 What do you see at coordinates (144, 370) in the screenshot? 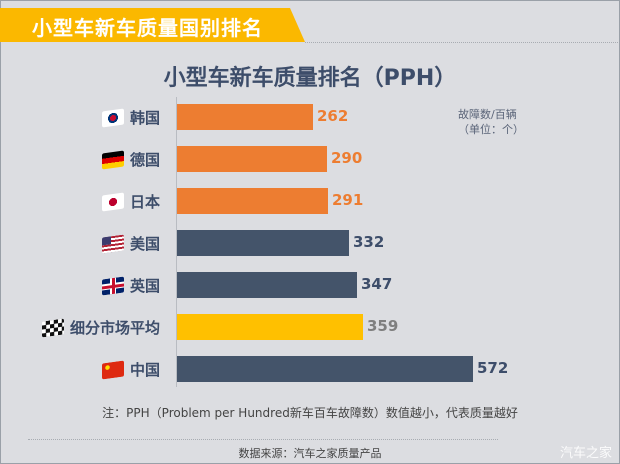
I see `category-label: 中国` at bounding box center [144, 370].